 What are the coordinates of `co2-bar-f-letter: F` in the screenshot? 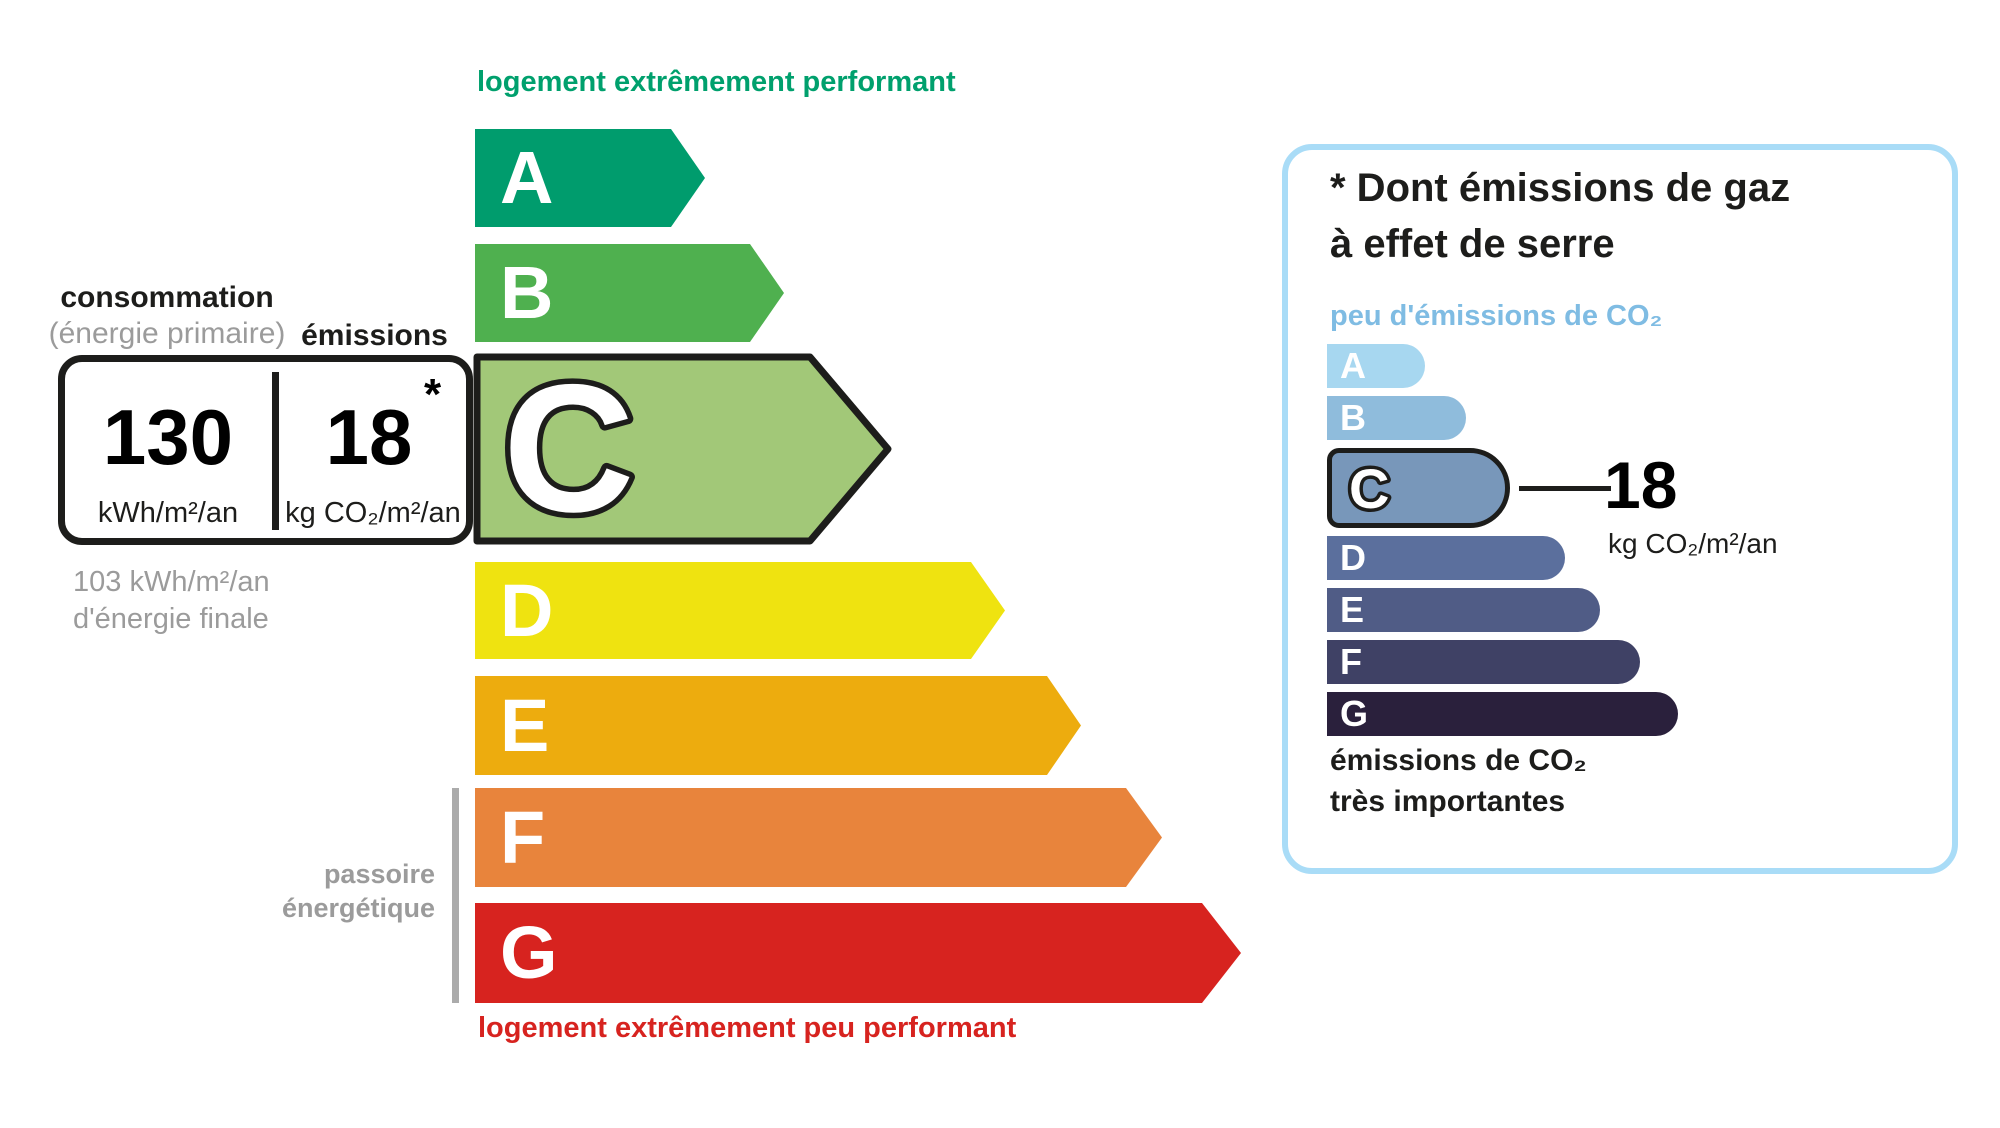 It's located at (1351, 661).